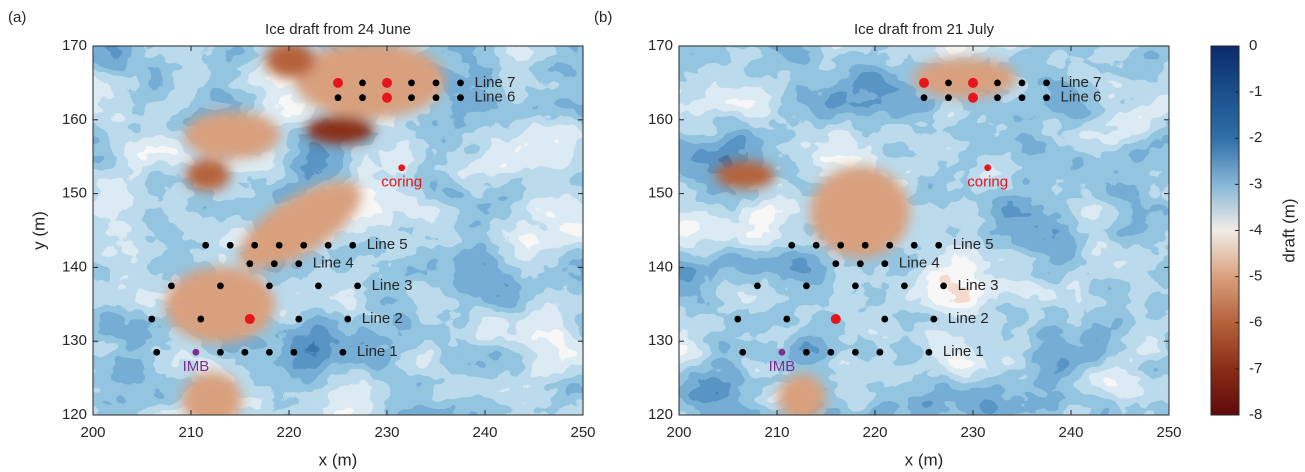 The width and height of the screenshot is (1305, 472). Describe the element at coordinates (1255, 414) in the screenshot. I see `colorbar-tick-label: -8` at that location.